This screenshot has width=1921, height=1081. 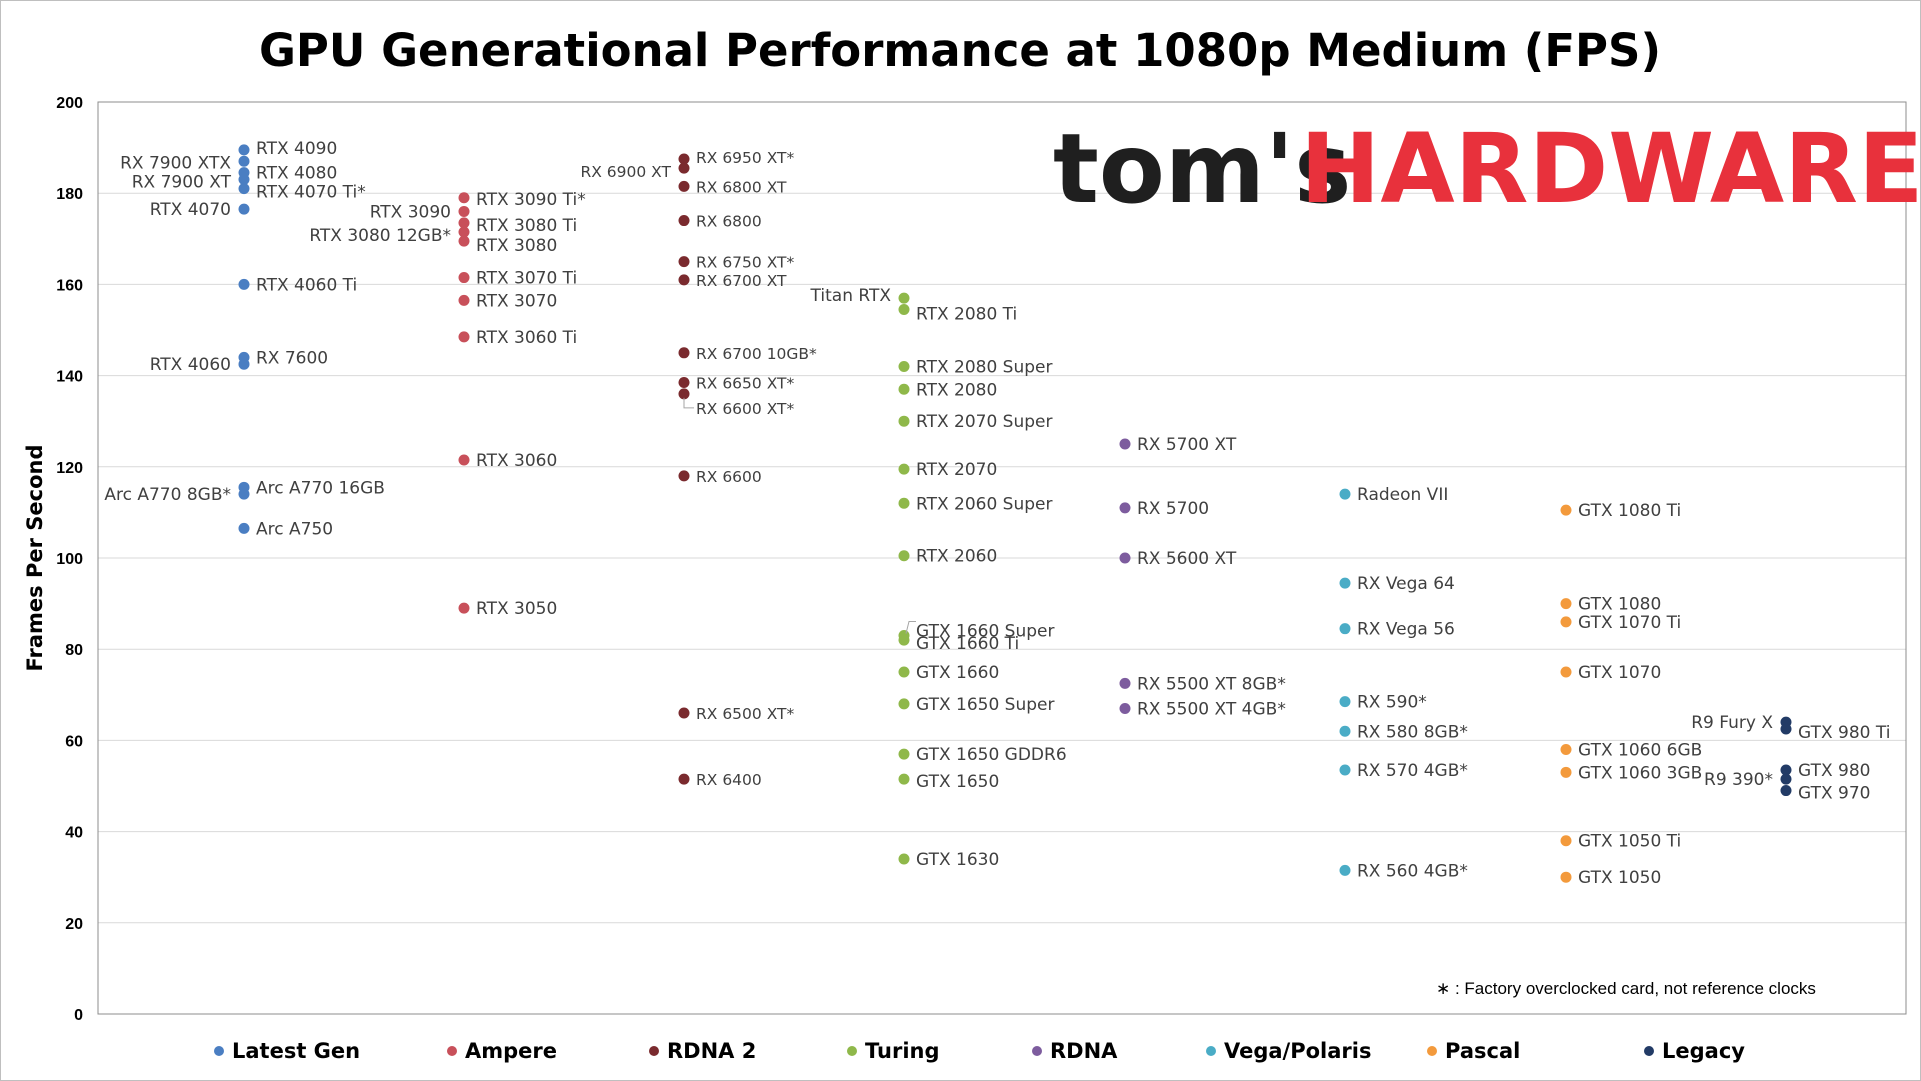 What do you see at coordinates (904, 366) in the screenshot?
I see `point-rtx-2080-super` at bounding box center [904, 366].